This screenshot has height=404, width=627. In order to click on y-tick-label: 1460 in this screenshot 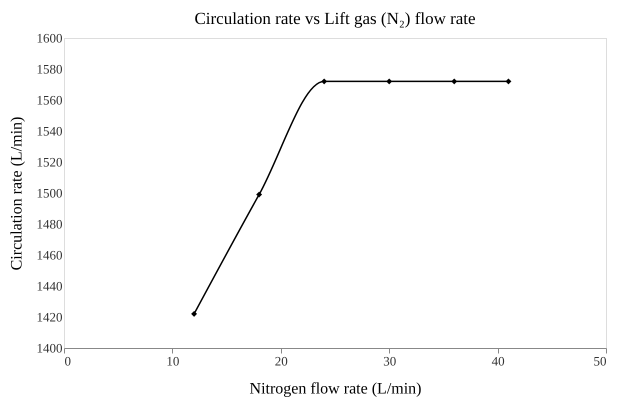, I will do `click(49, 255)`.